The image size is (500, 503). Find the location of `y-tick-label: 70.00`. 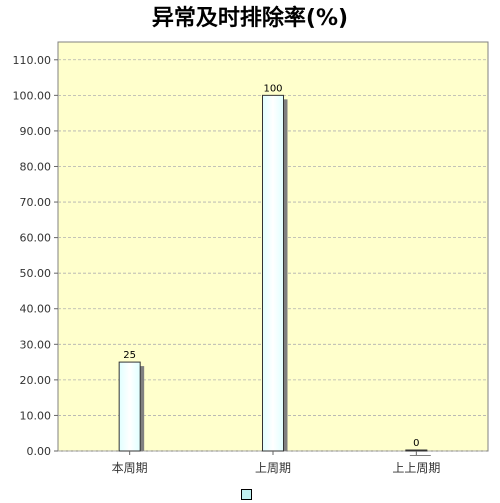

y-tick-label: 70.00 is located at coordinates (36, 202).